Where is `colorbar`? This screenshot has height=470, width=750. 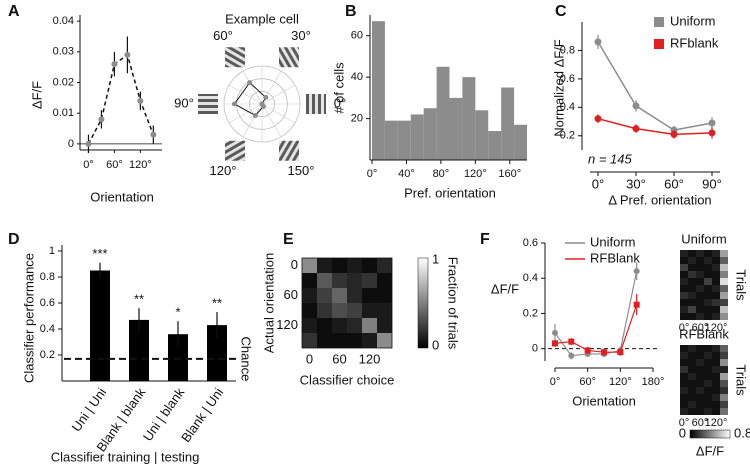
colorbar is located at coordinates (710, 434).